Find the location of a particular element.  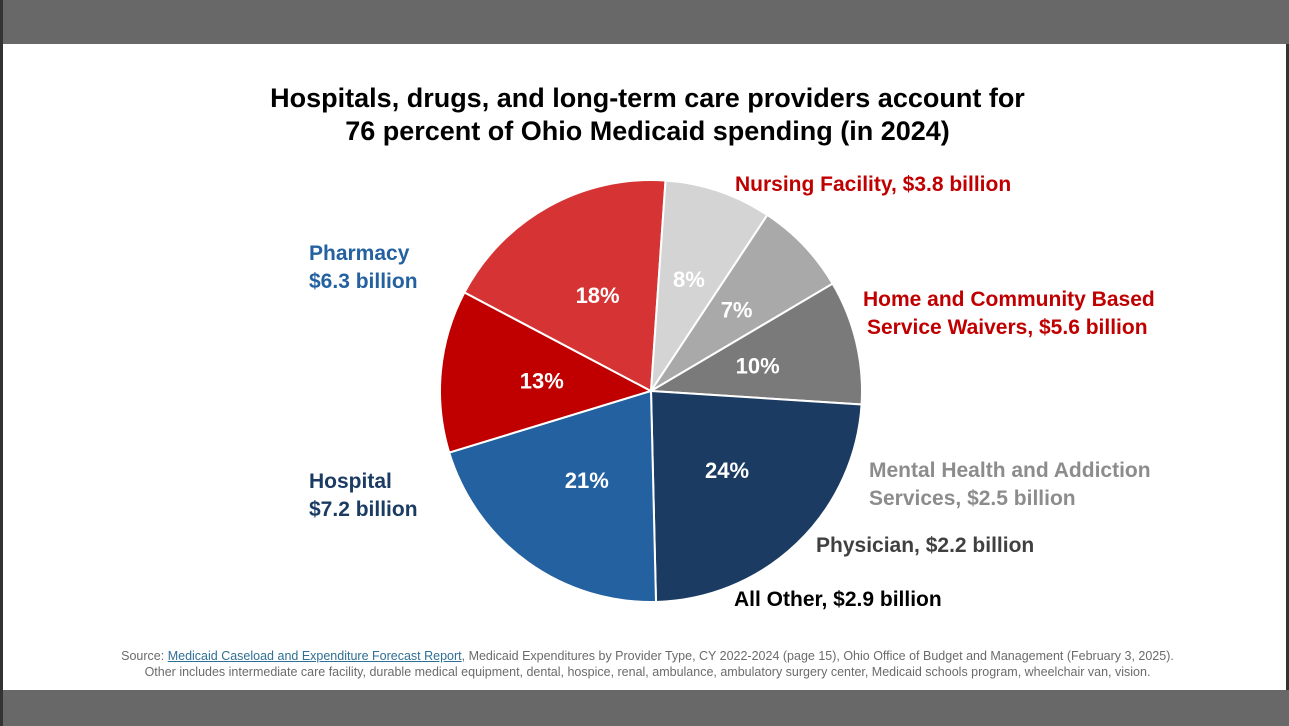

label-mental-line-1: Mental Health and Addiction is located at coordinates (1010, 470).